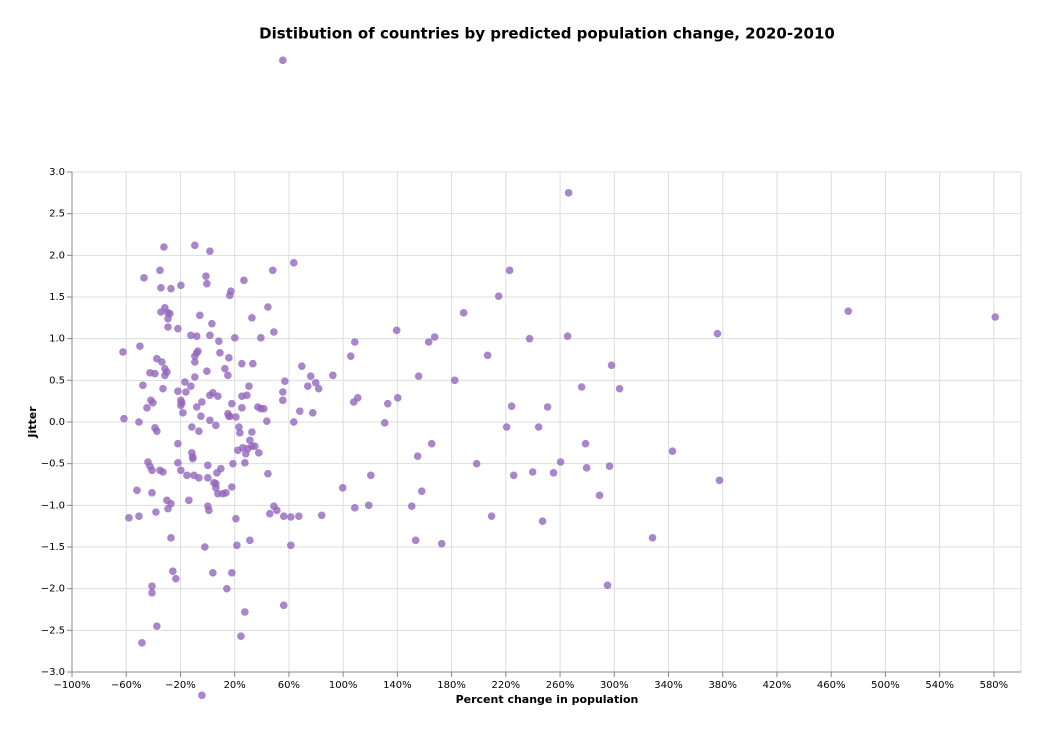  I want to click on y-tick-label: 0.0, so click(57, 422).